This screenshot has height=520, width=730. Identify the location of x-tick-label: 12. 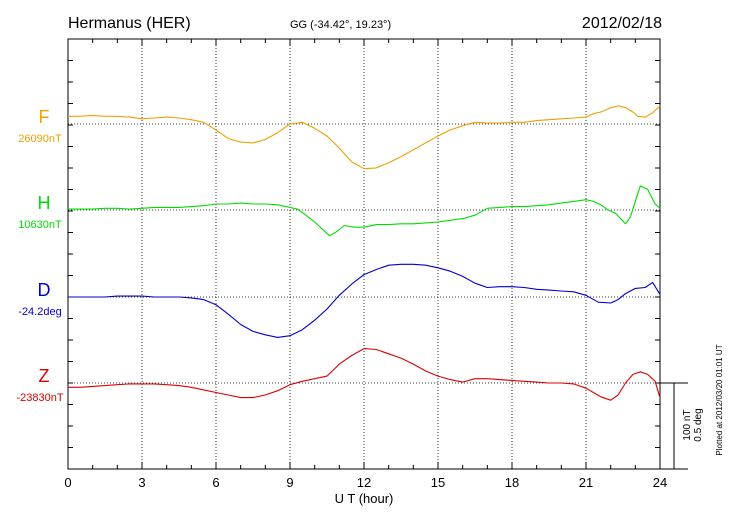
(364, 482).